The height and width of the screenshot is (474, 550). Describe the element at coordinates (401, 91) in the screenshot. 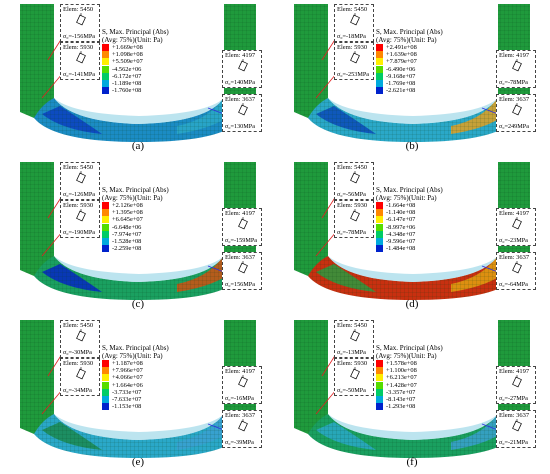

I see `legend-value: -2.621e+08` at that location.